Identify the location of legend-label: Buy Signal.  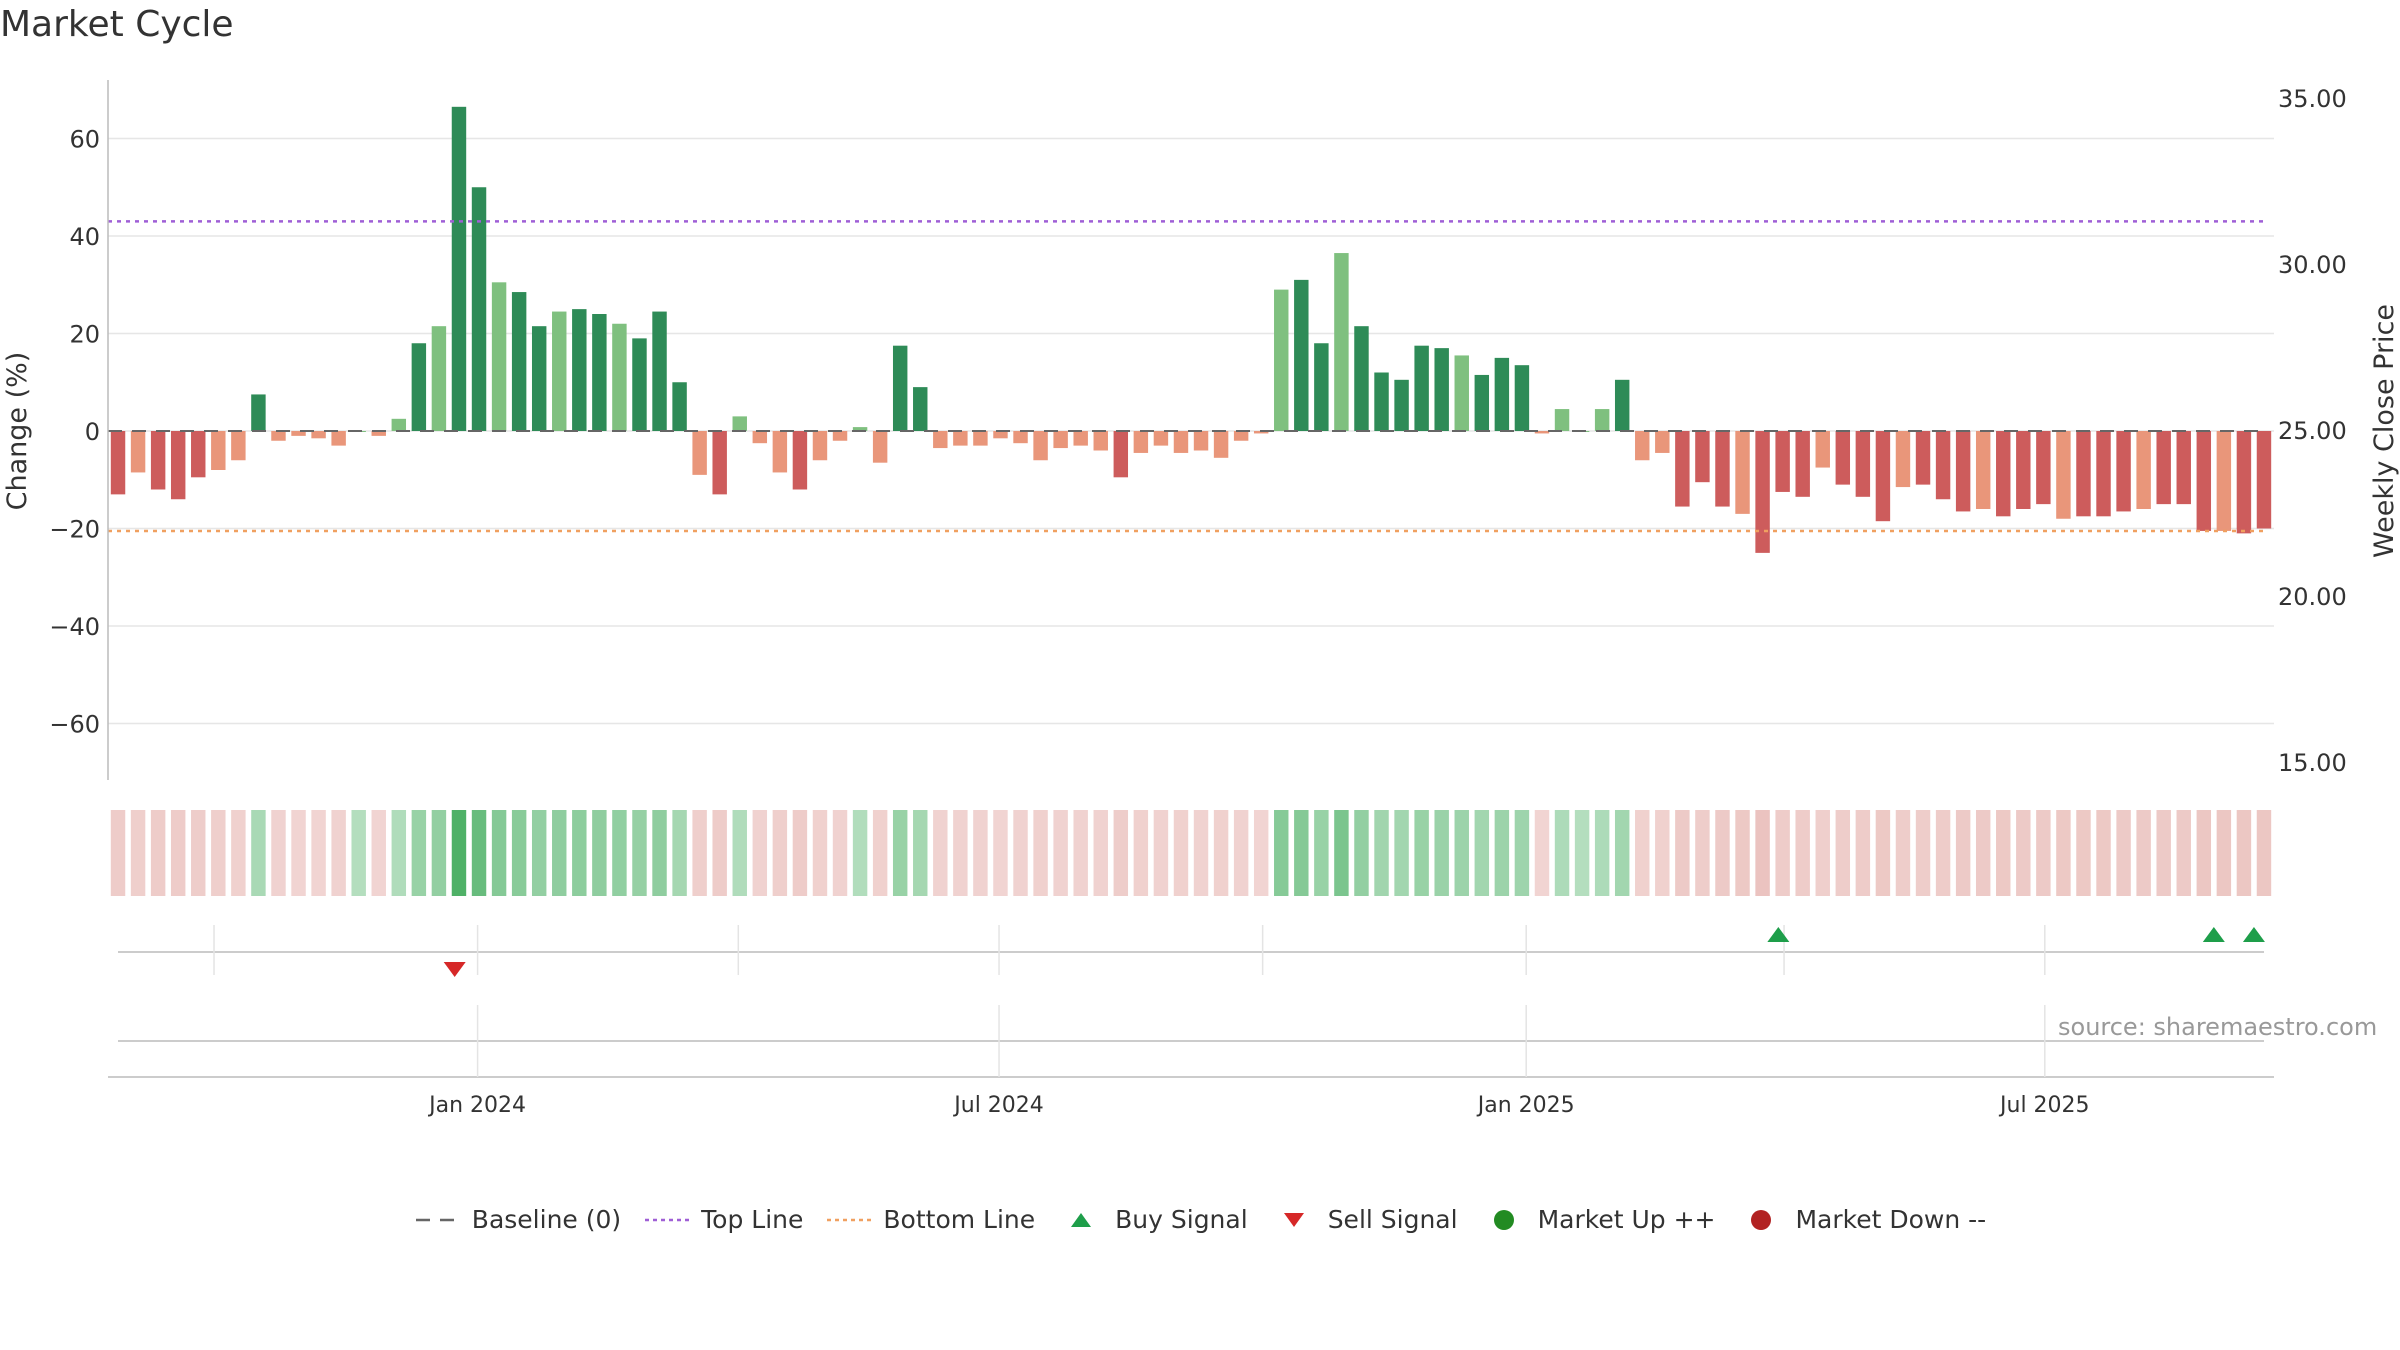
(1181, 1219).